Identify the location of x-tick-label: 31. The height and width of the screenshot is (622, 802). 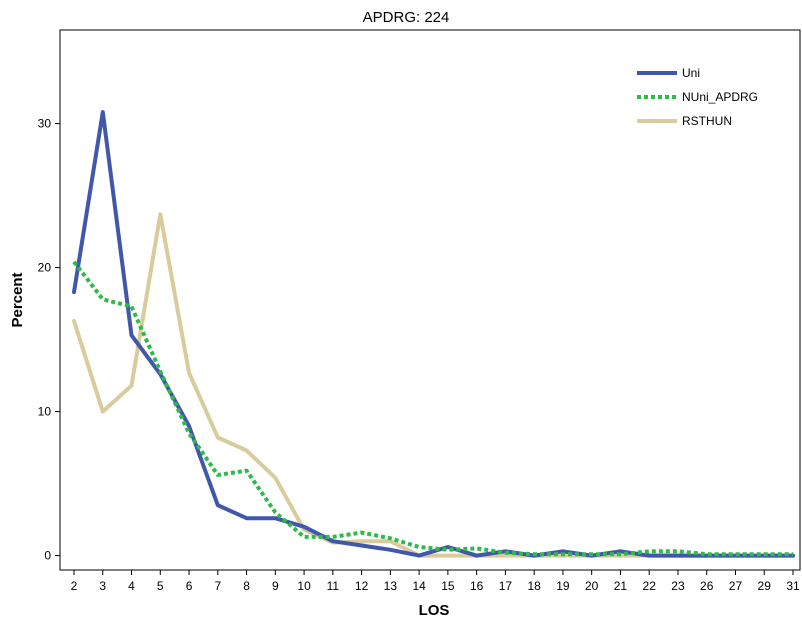
(793, 586).